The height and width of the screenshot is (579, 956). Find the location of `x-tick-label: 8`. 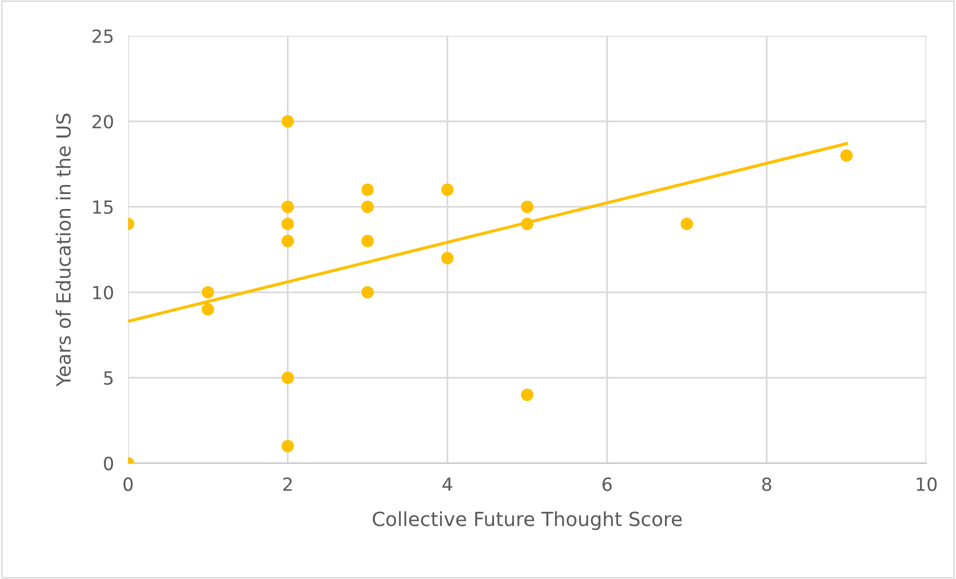

x-tick-label: 8 is located at coordinates (767, 484).